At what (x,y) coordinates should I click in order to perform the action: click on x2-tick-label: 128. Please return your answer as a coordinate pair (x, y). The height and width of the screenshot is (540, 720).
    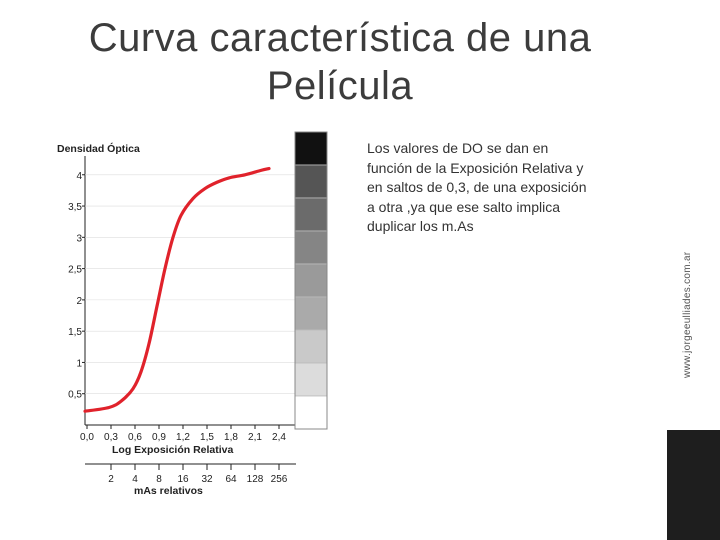
    Looking at the image, I should click on (255, 479).